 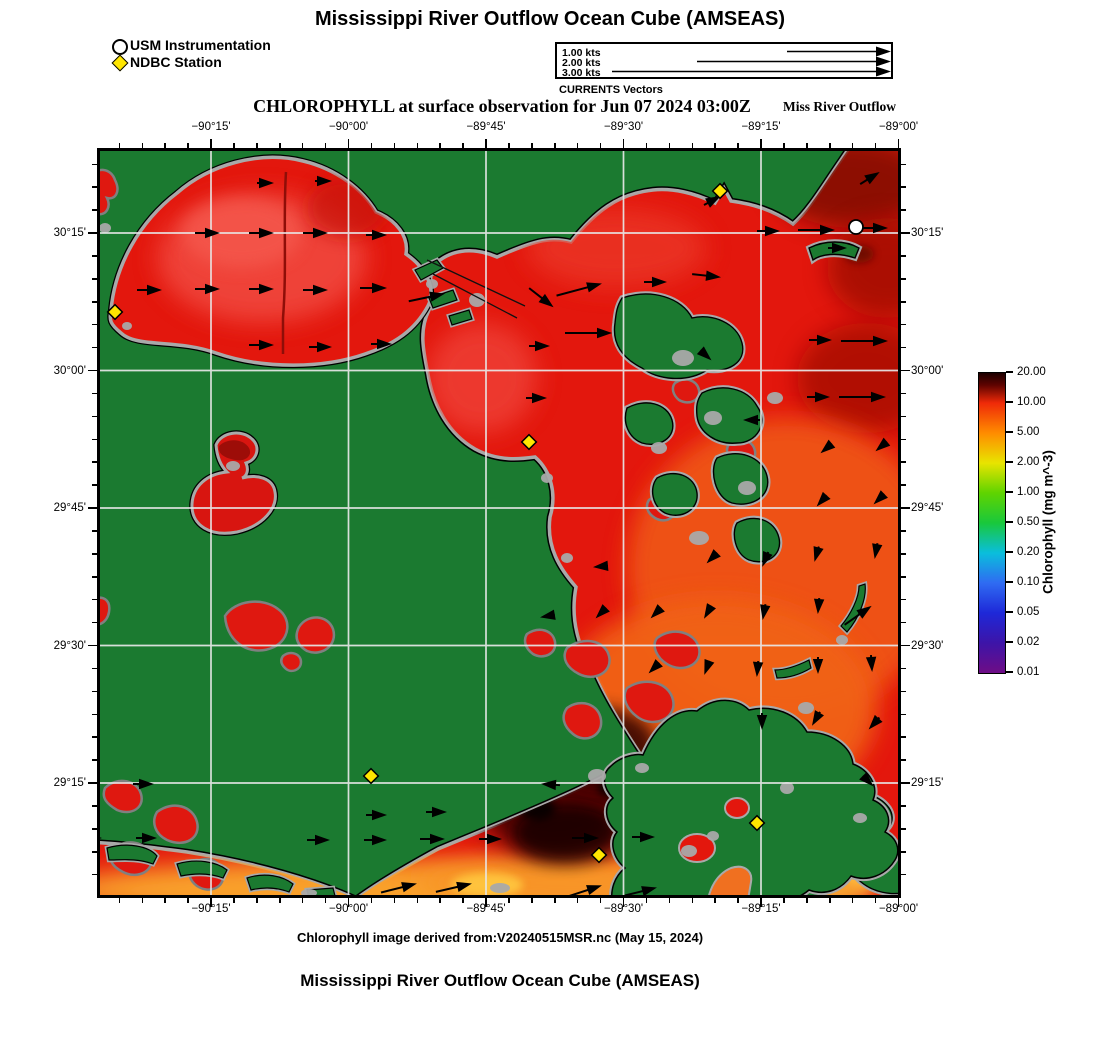 What do you see at coordinates (1031, 372) in the screenshot?
I see `colorbar-tick-label: 20.00` at bounding box center [1031, 372].